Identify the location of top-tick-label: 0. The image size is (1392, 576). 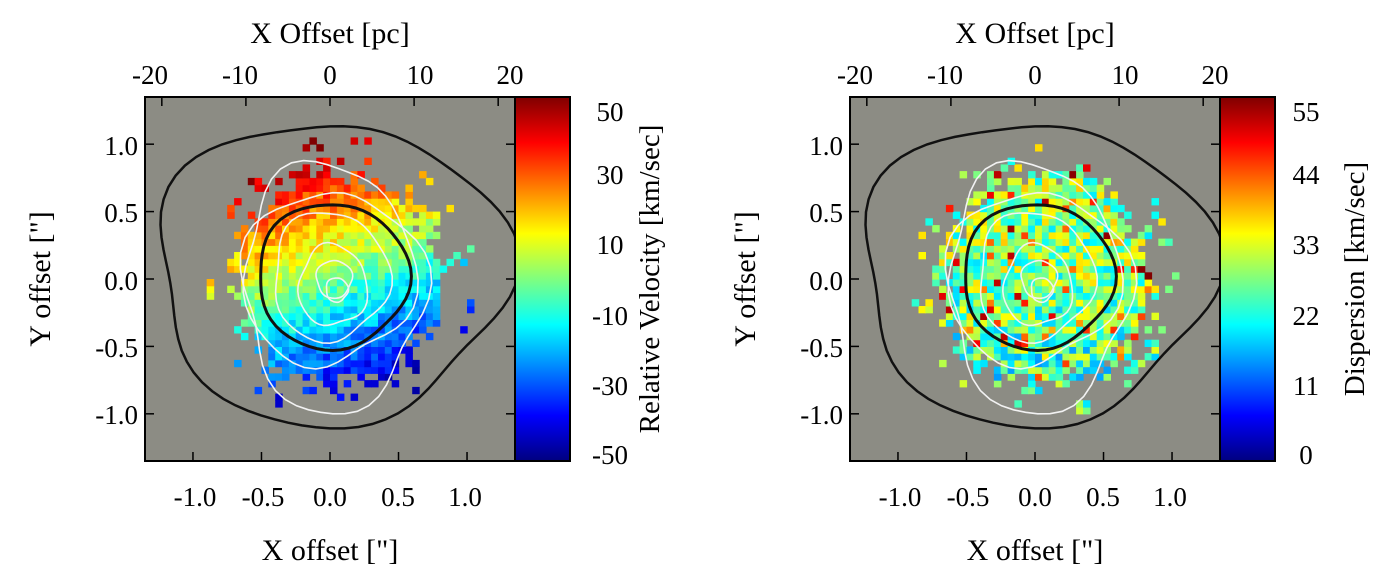
(1035, 75).